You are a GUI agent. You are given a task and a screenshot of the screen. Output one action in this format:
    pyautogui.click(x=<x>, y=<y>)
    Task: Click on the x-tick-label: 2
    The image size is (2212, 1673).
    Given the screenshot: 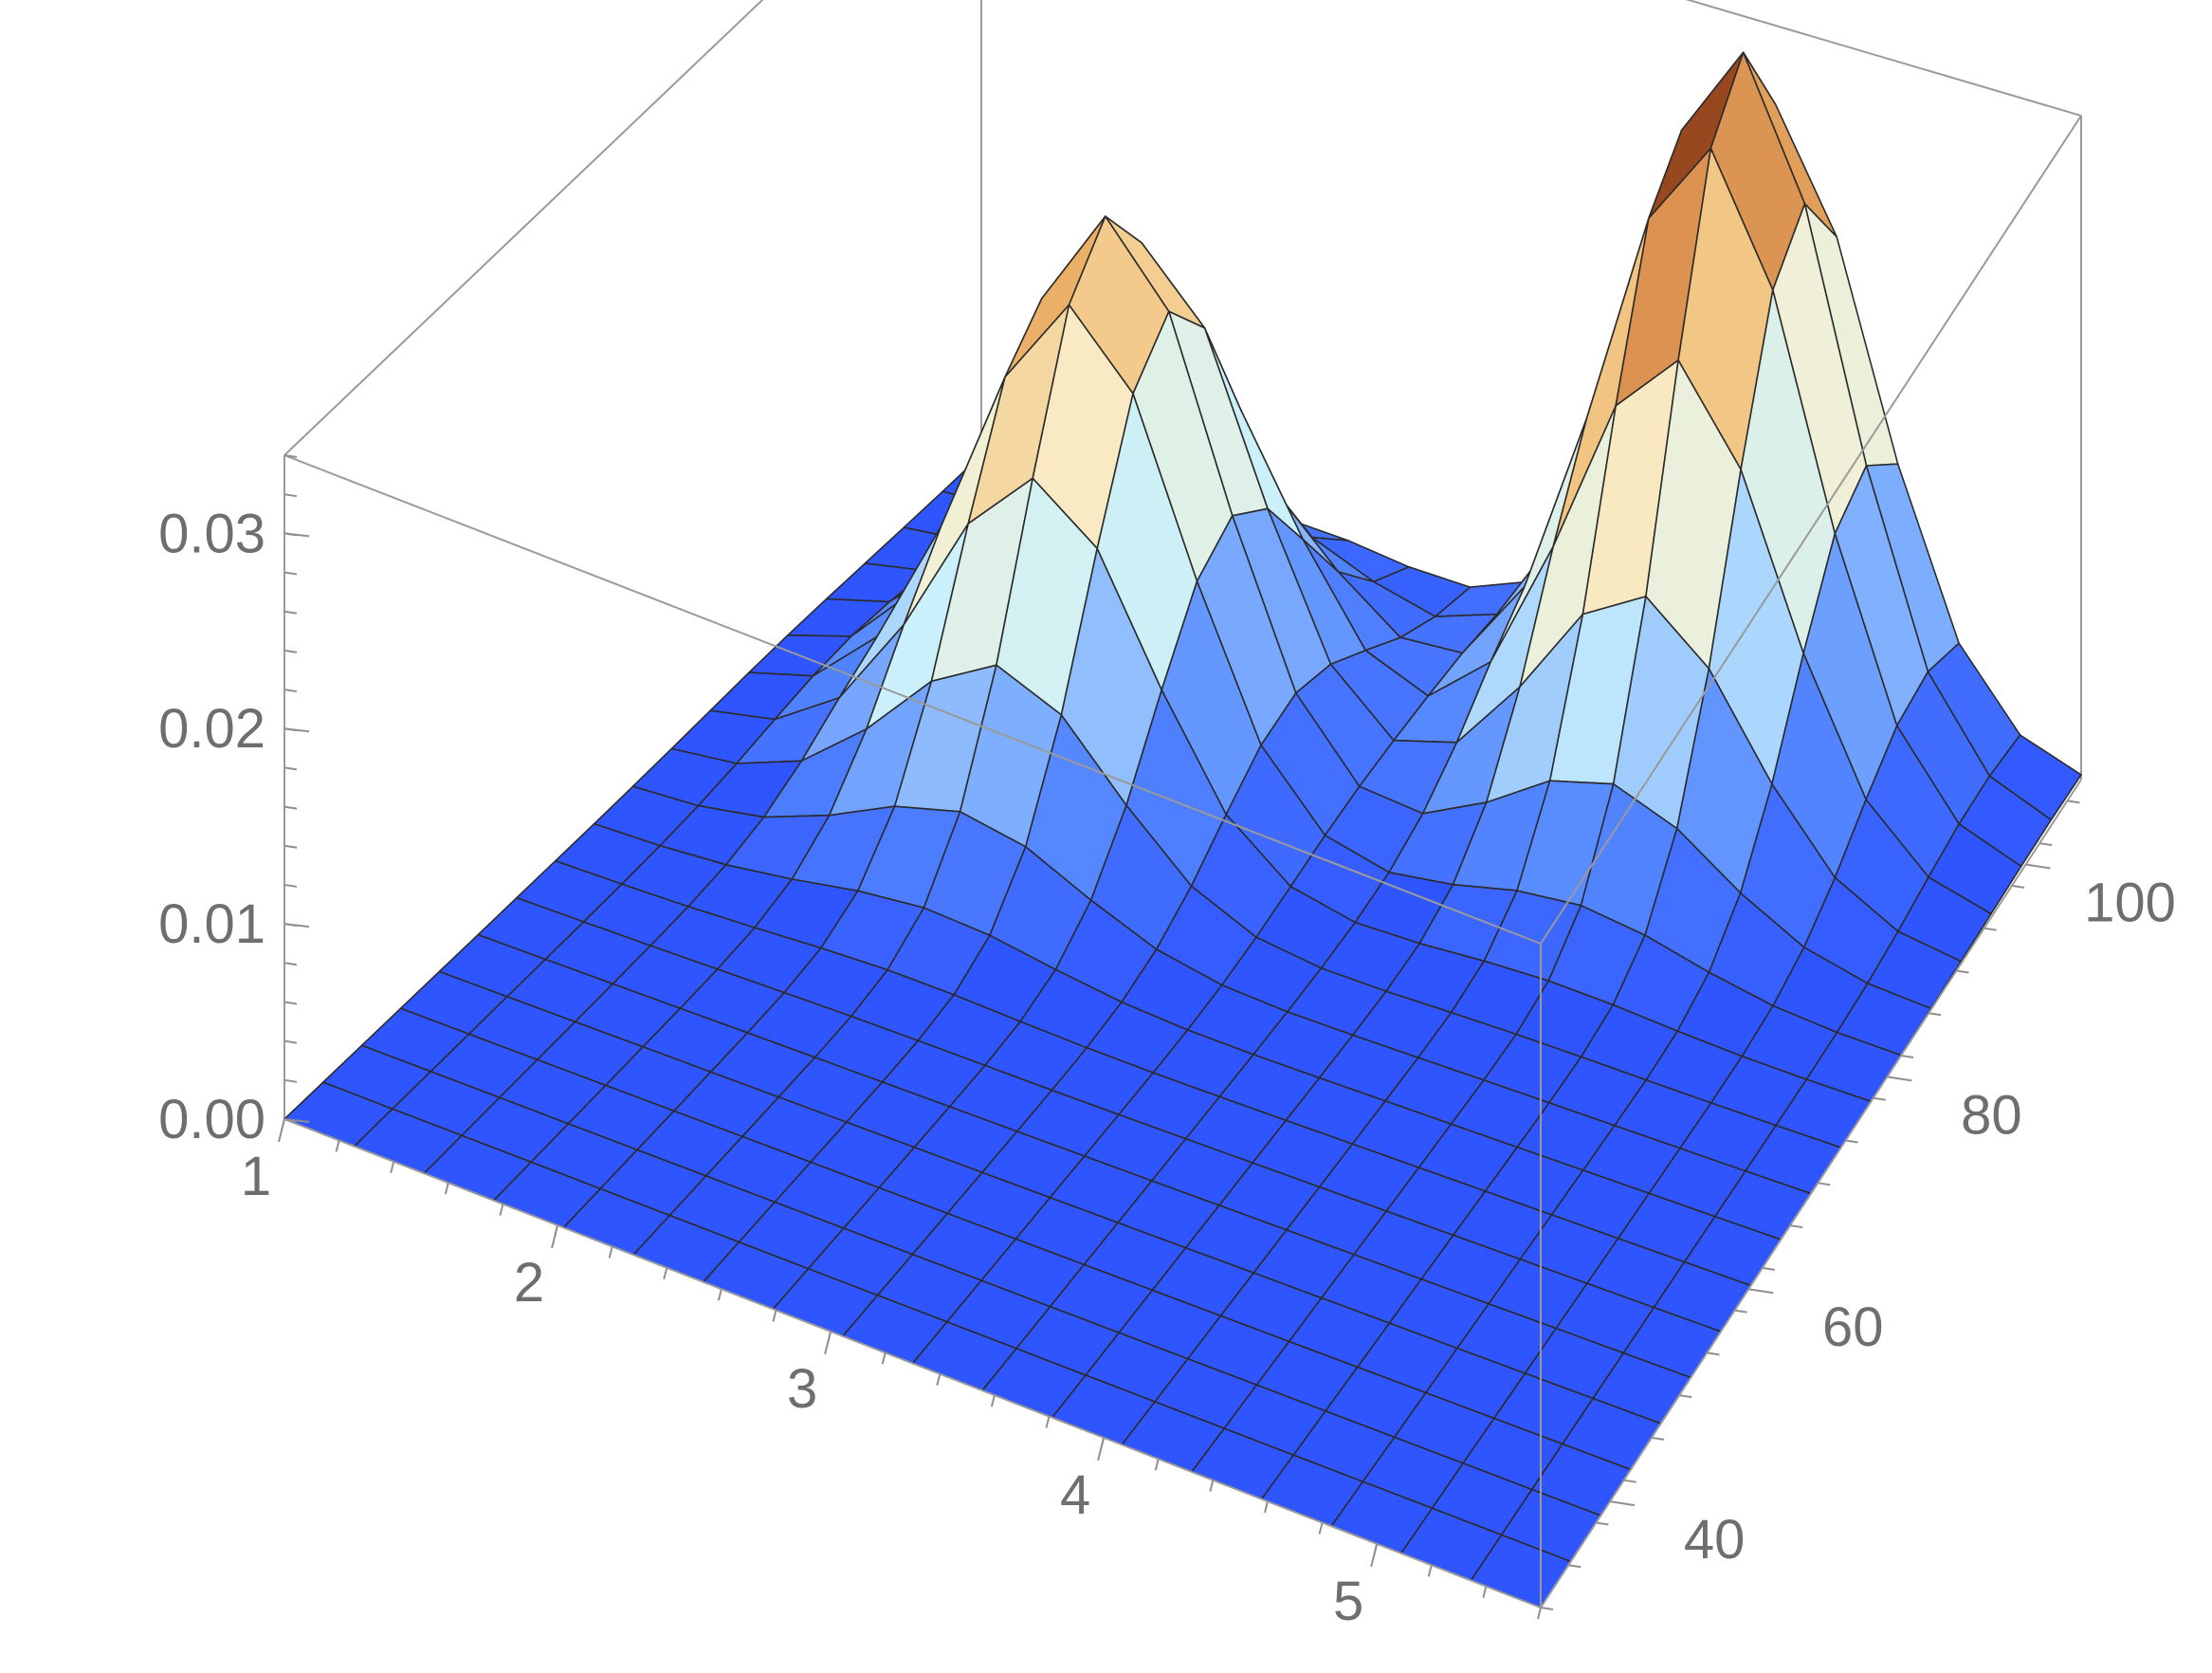 What is the action you would take?
    pyautogui.click(x=529, y=1283)
    